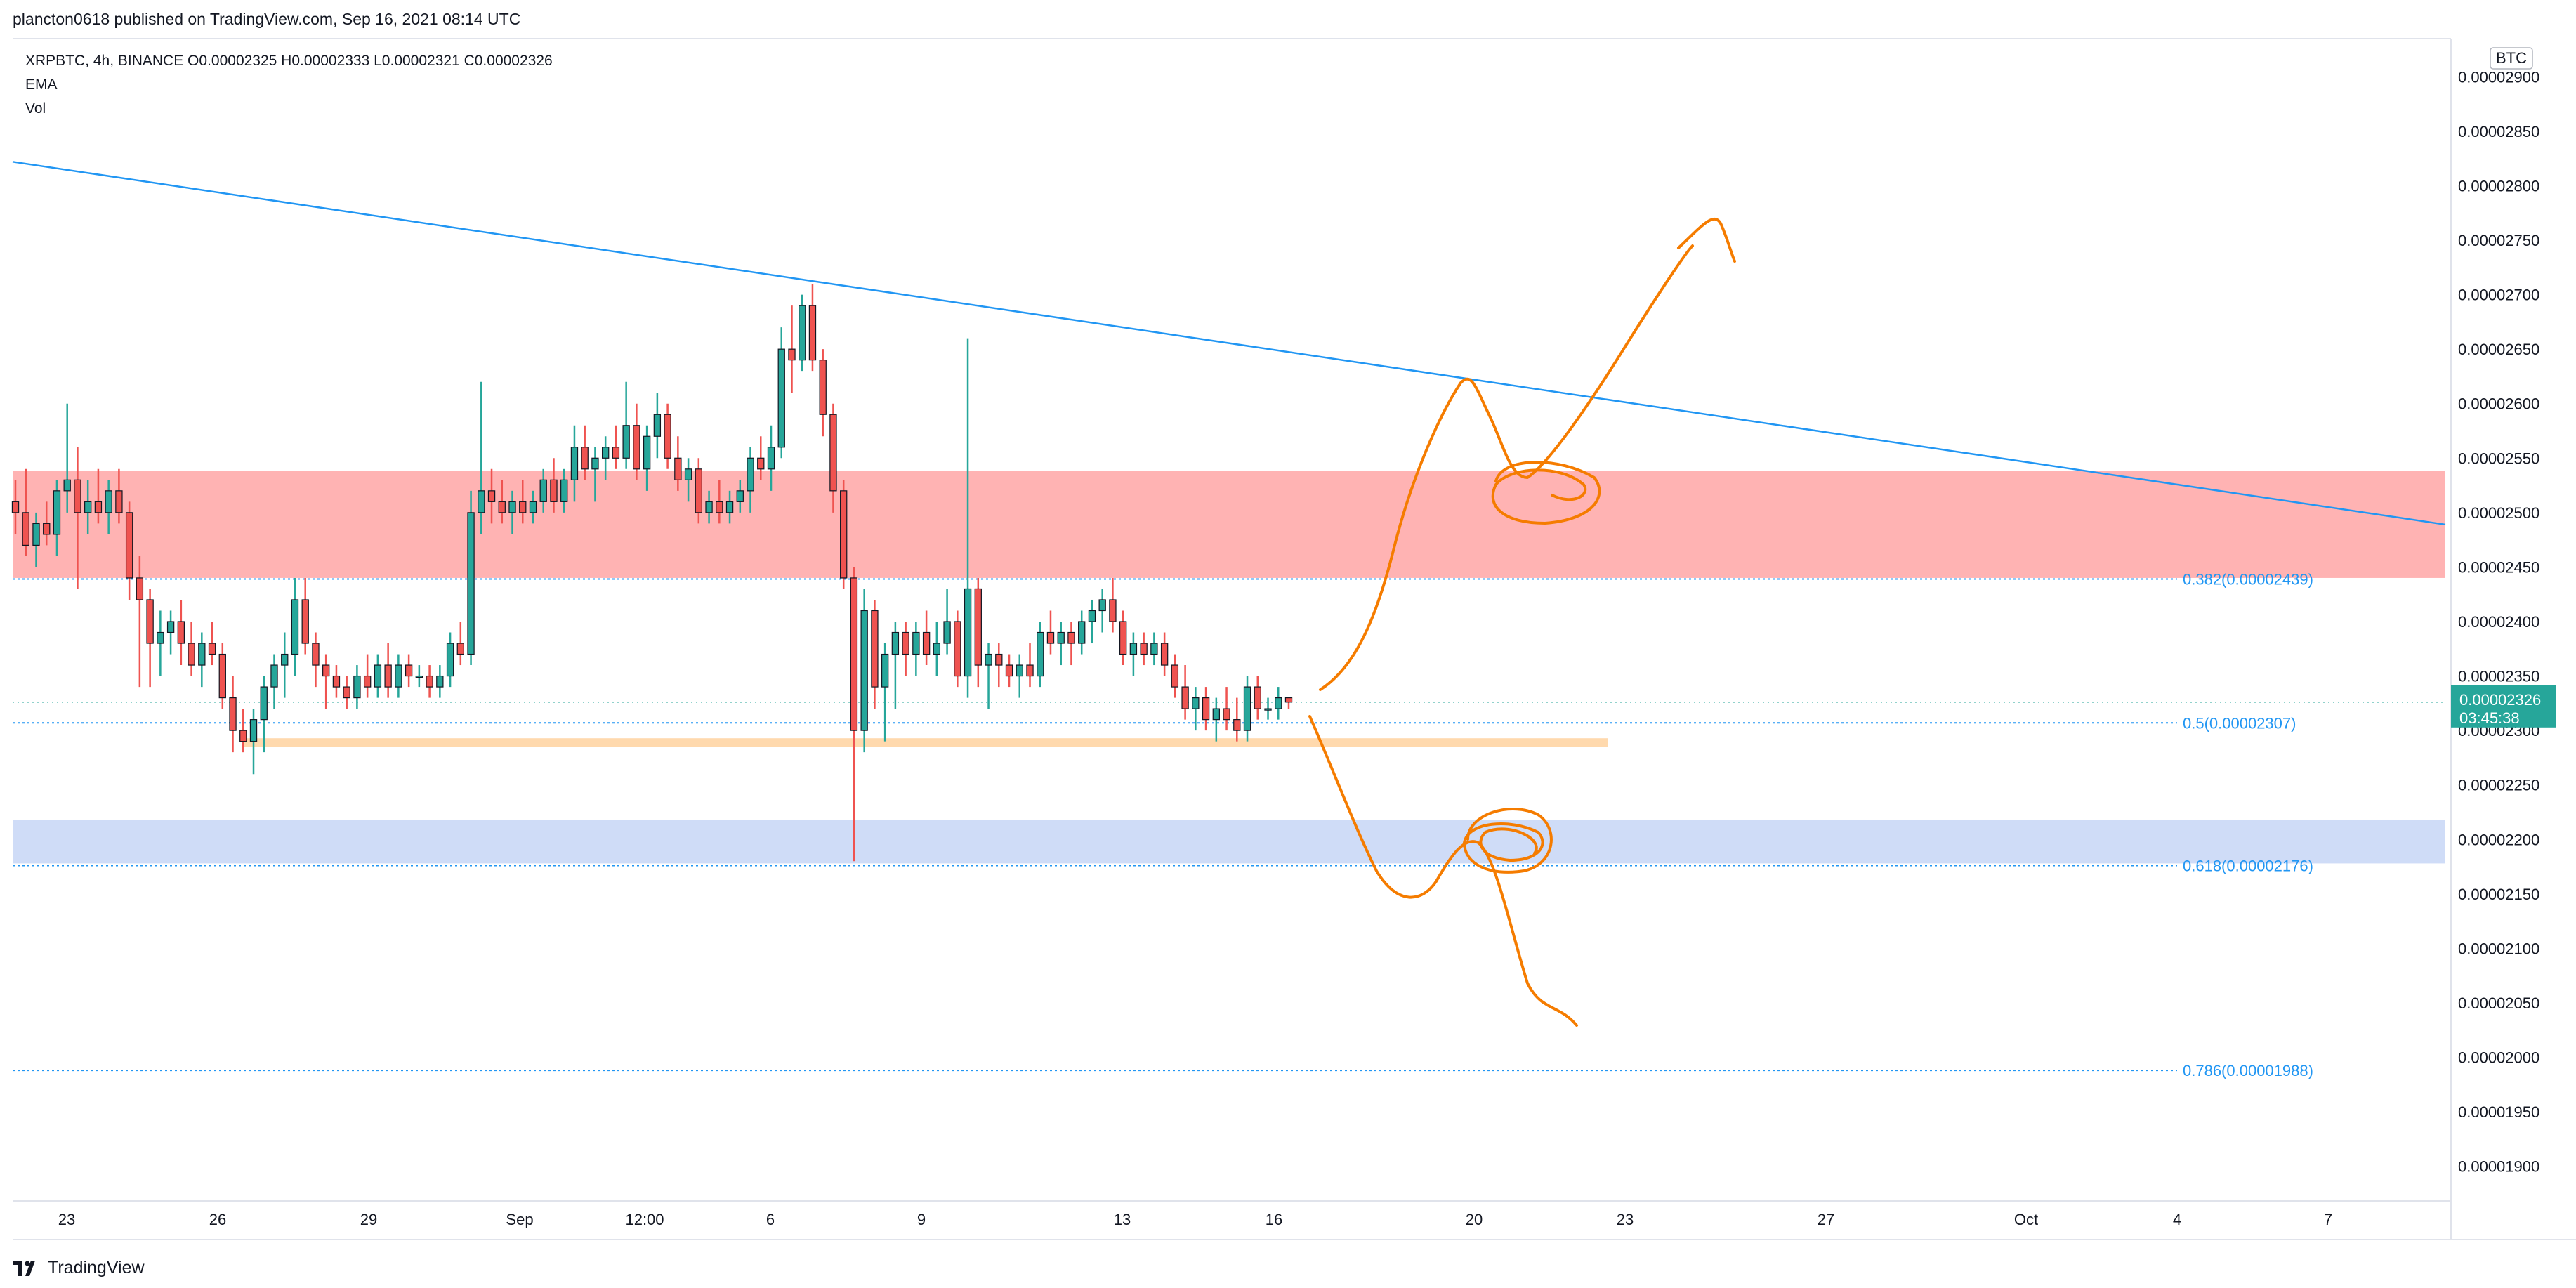  Describe the element at coordinates (644, 1219) in the screenshot. I see `time-tick-4: 12:00` at that location.